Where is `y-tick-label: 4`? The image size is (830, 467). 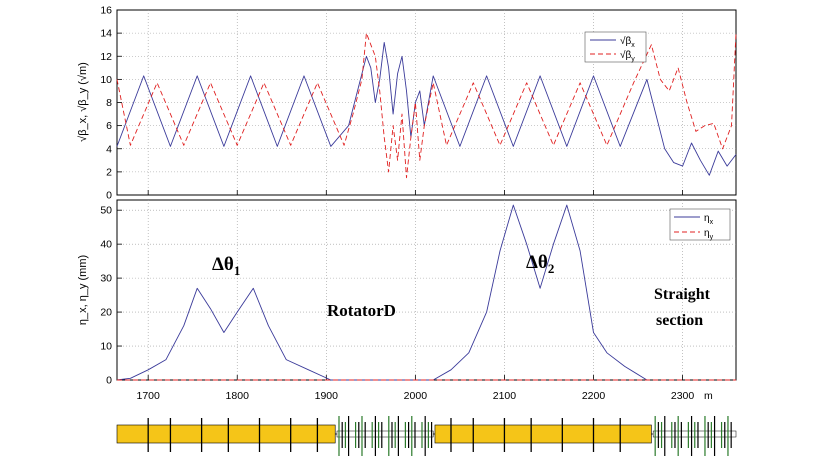
y-tick-label: 4 is located at coordinates (109, 149).